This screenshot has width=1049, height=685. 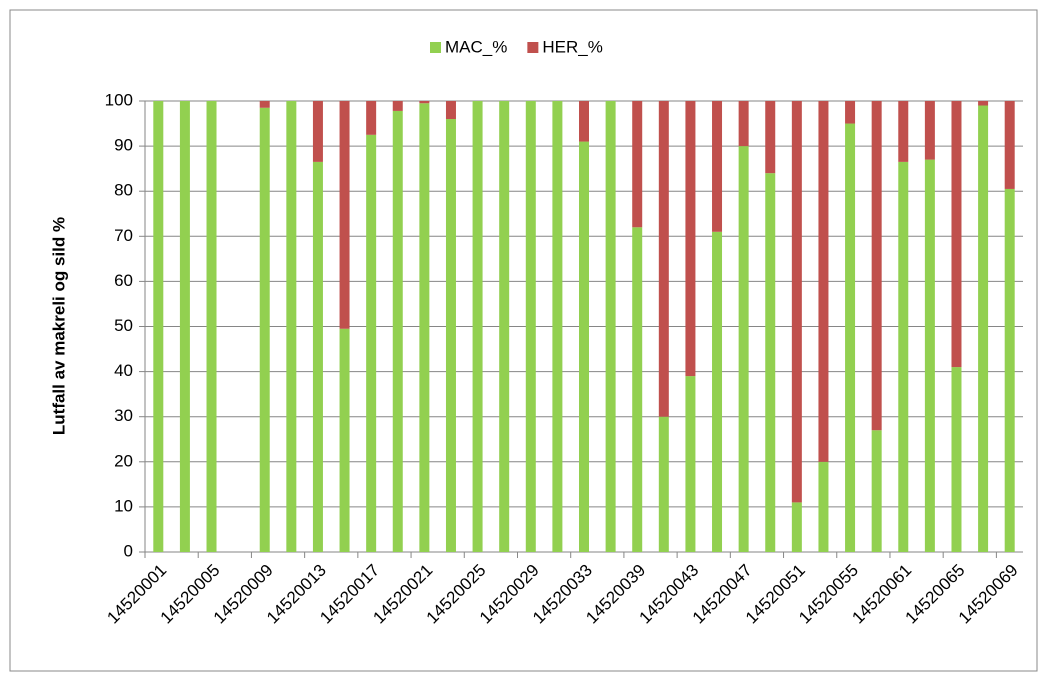 What do you see at coordinates (123, 370) in the screenshot?
I see `y-tick-label: 40` at bounding box center [123, 370].